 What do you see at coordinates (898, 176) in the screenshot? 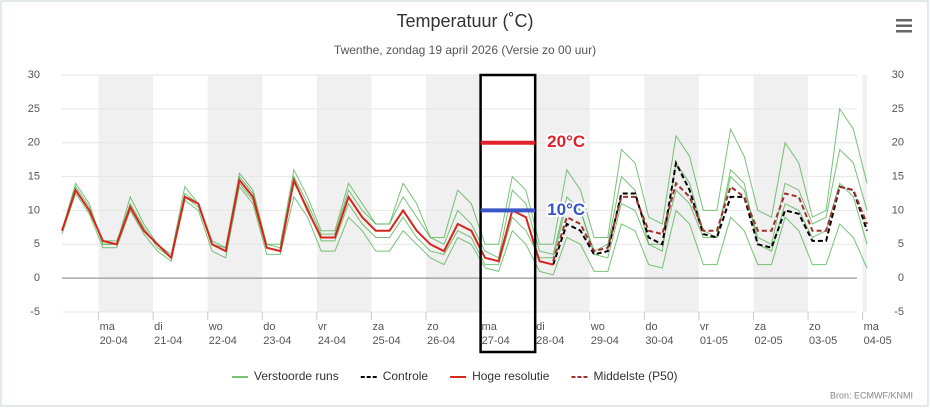
I see `y2-tick-label: 15` at bounding box center [898, 176].